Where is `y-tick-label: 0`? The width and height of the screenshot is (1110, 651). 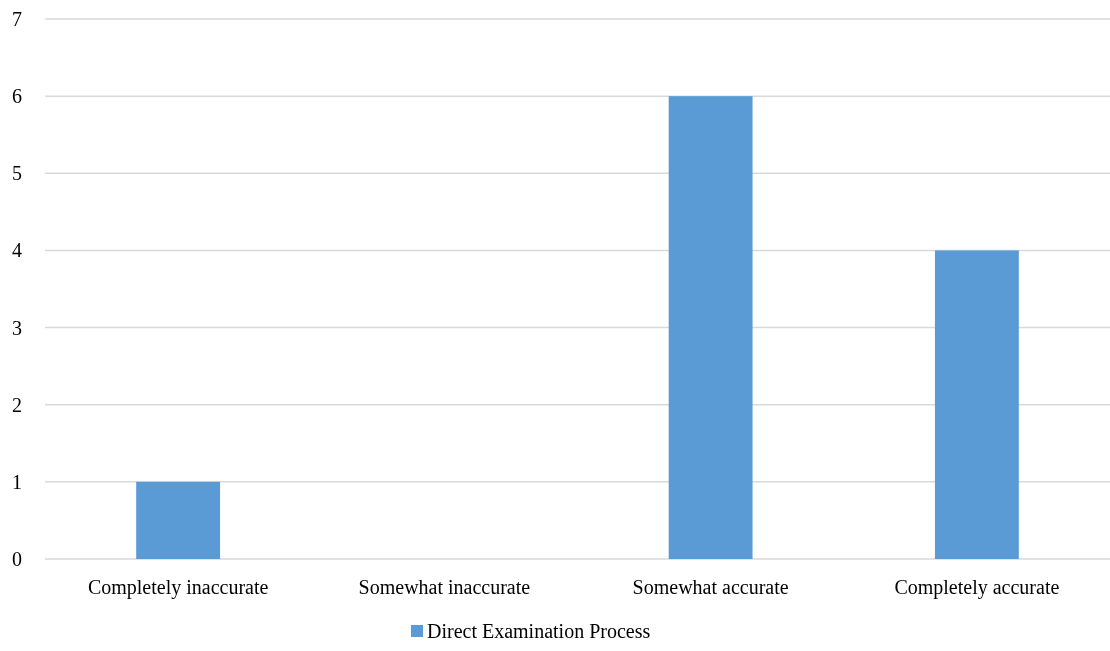 y-tick-label: 0 is located at coordinates (17, 559).